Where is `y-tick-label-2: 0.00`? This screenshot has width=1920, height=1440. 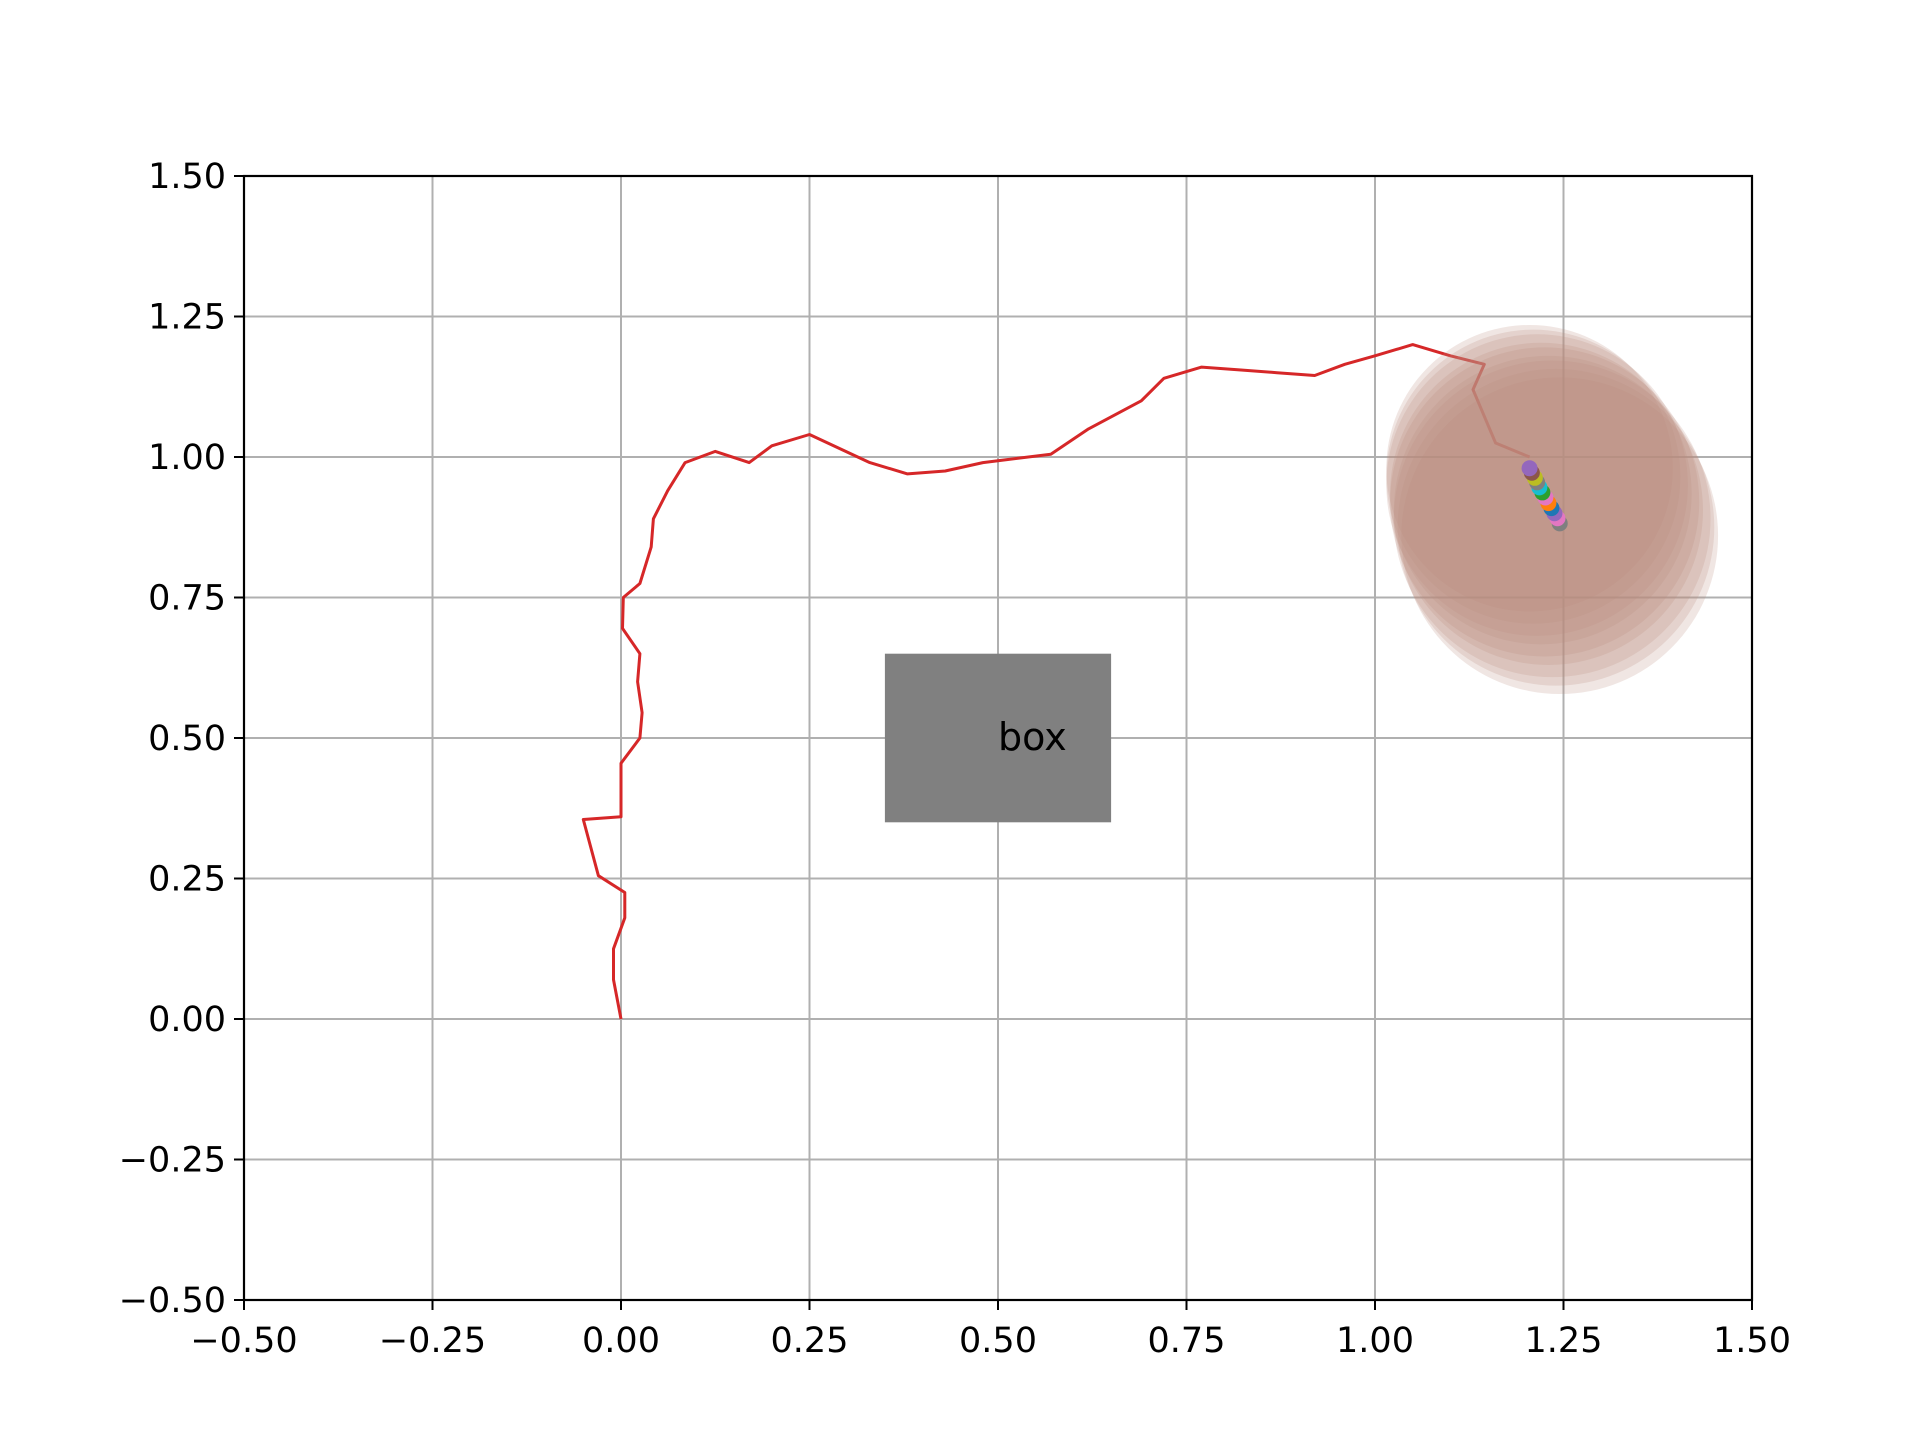
y-tick-label-2: 0.00 is located at coordinates (187, 1020).